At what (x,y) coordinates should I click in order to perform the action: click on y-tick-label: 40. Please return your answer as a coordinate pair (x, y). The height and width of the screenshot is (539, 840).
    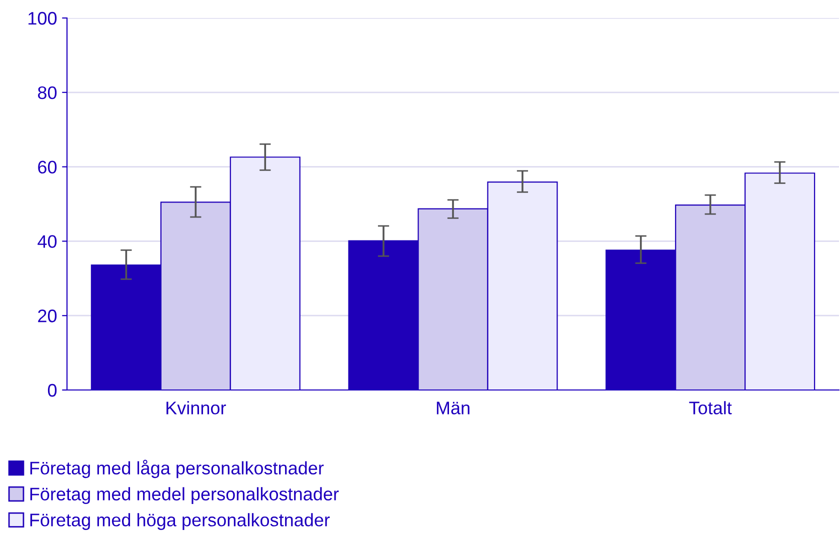
    Looking at the image, I should click on (47, 241).